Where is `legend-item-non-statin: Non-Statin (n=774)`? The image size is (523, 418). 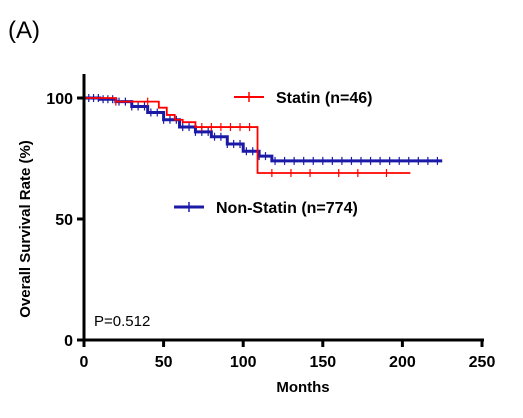
legend-item-non-statin: Non-Statin (n=774) is located at coordinates (266, 208).